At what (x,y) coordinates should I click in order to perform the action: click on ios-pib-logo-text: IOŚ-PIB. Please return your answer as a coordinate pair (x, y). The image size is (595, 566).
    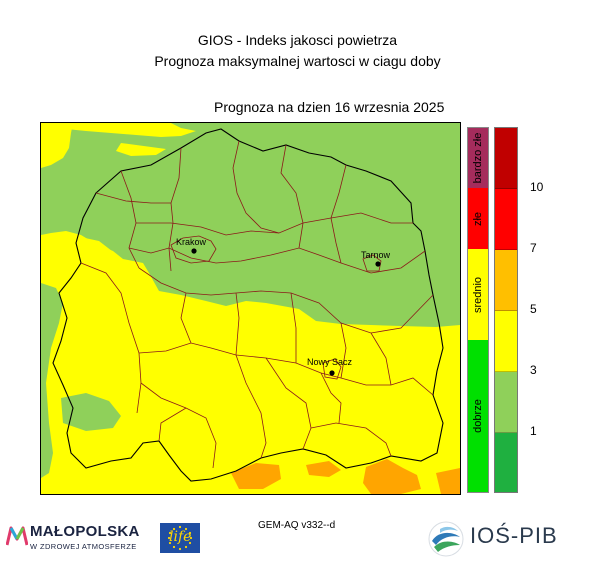
    Looking at the image, I should click on (514, 535).